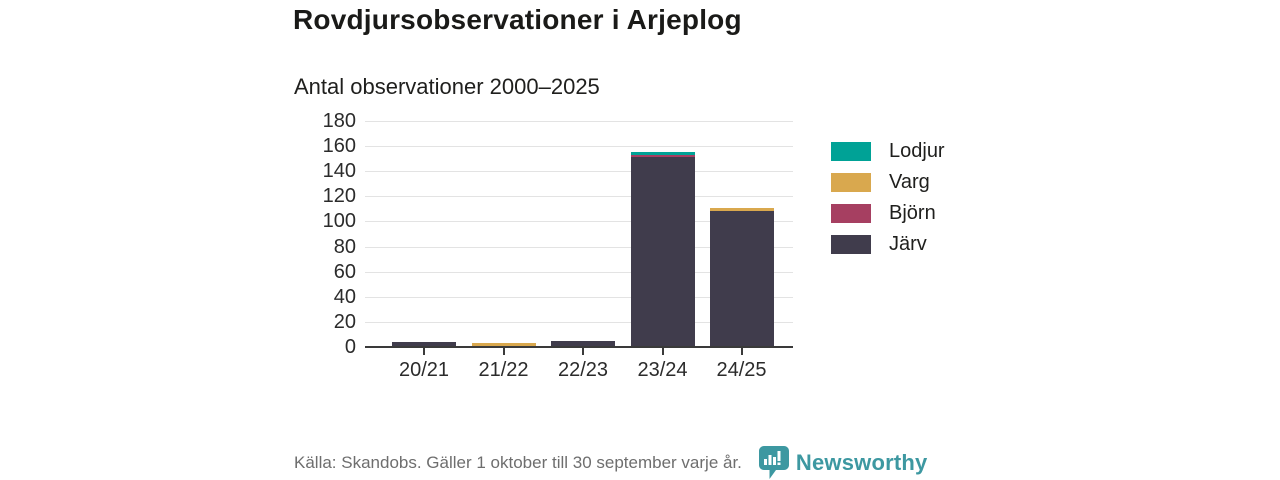 This screenshot has width=1280, height=480. Describe the element at coordinates (861, 462) in the screenshot. I see `brand-name: Newsworthy` at that location.